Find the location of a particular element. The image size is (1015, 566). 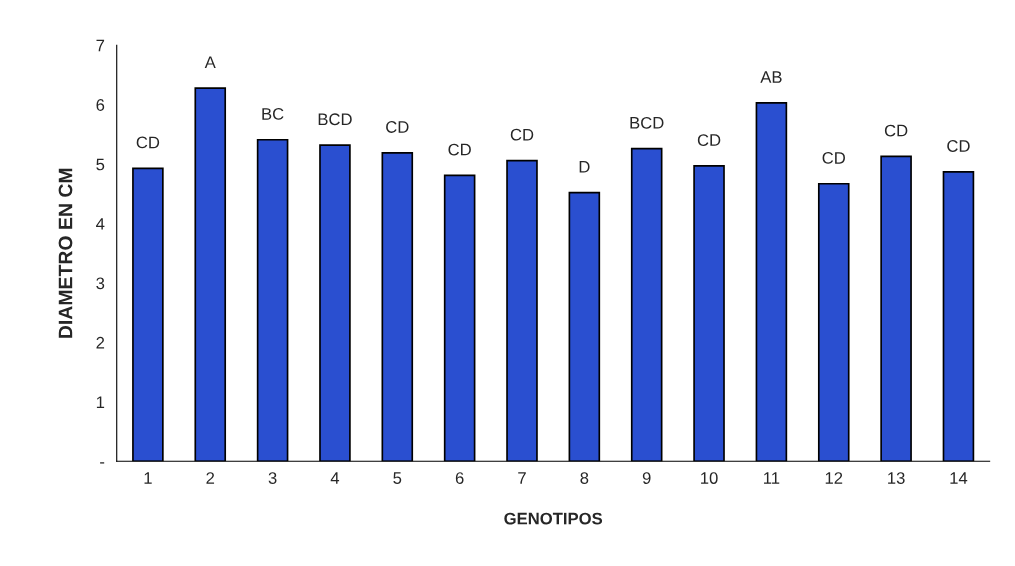

x-tick-label: 14 is located at coordinates (959, 478).